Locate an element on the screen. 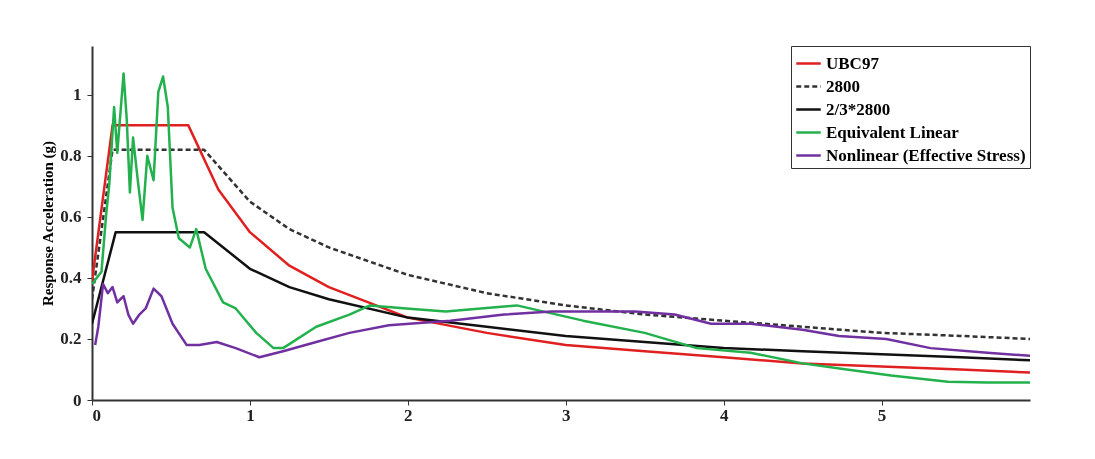 This screenshot has height=459, width=1095. y-tick-label: 0.2 is located at coordinates (71, 339).